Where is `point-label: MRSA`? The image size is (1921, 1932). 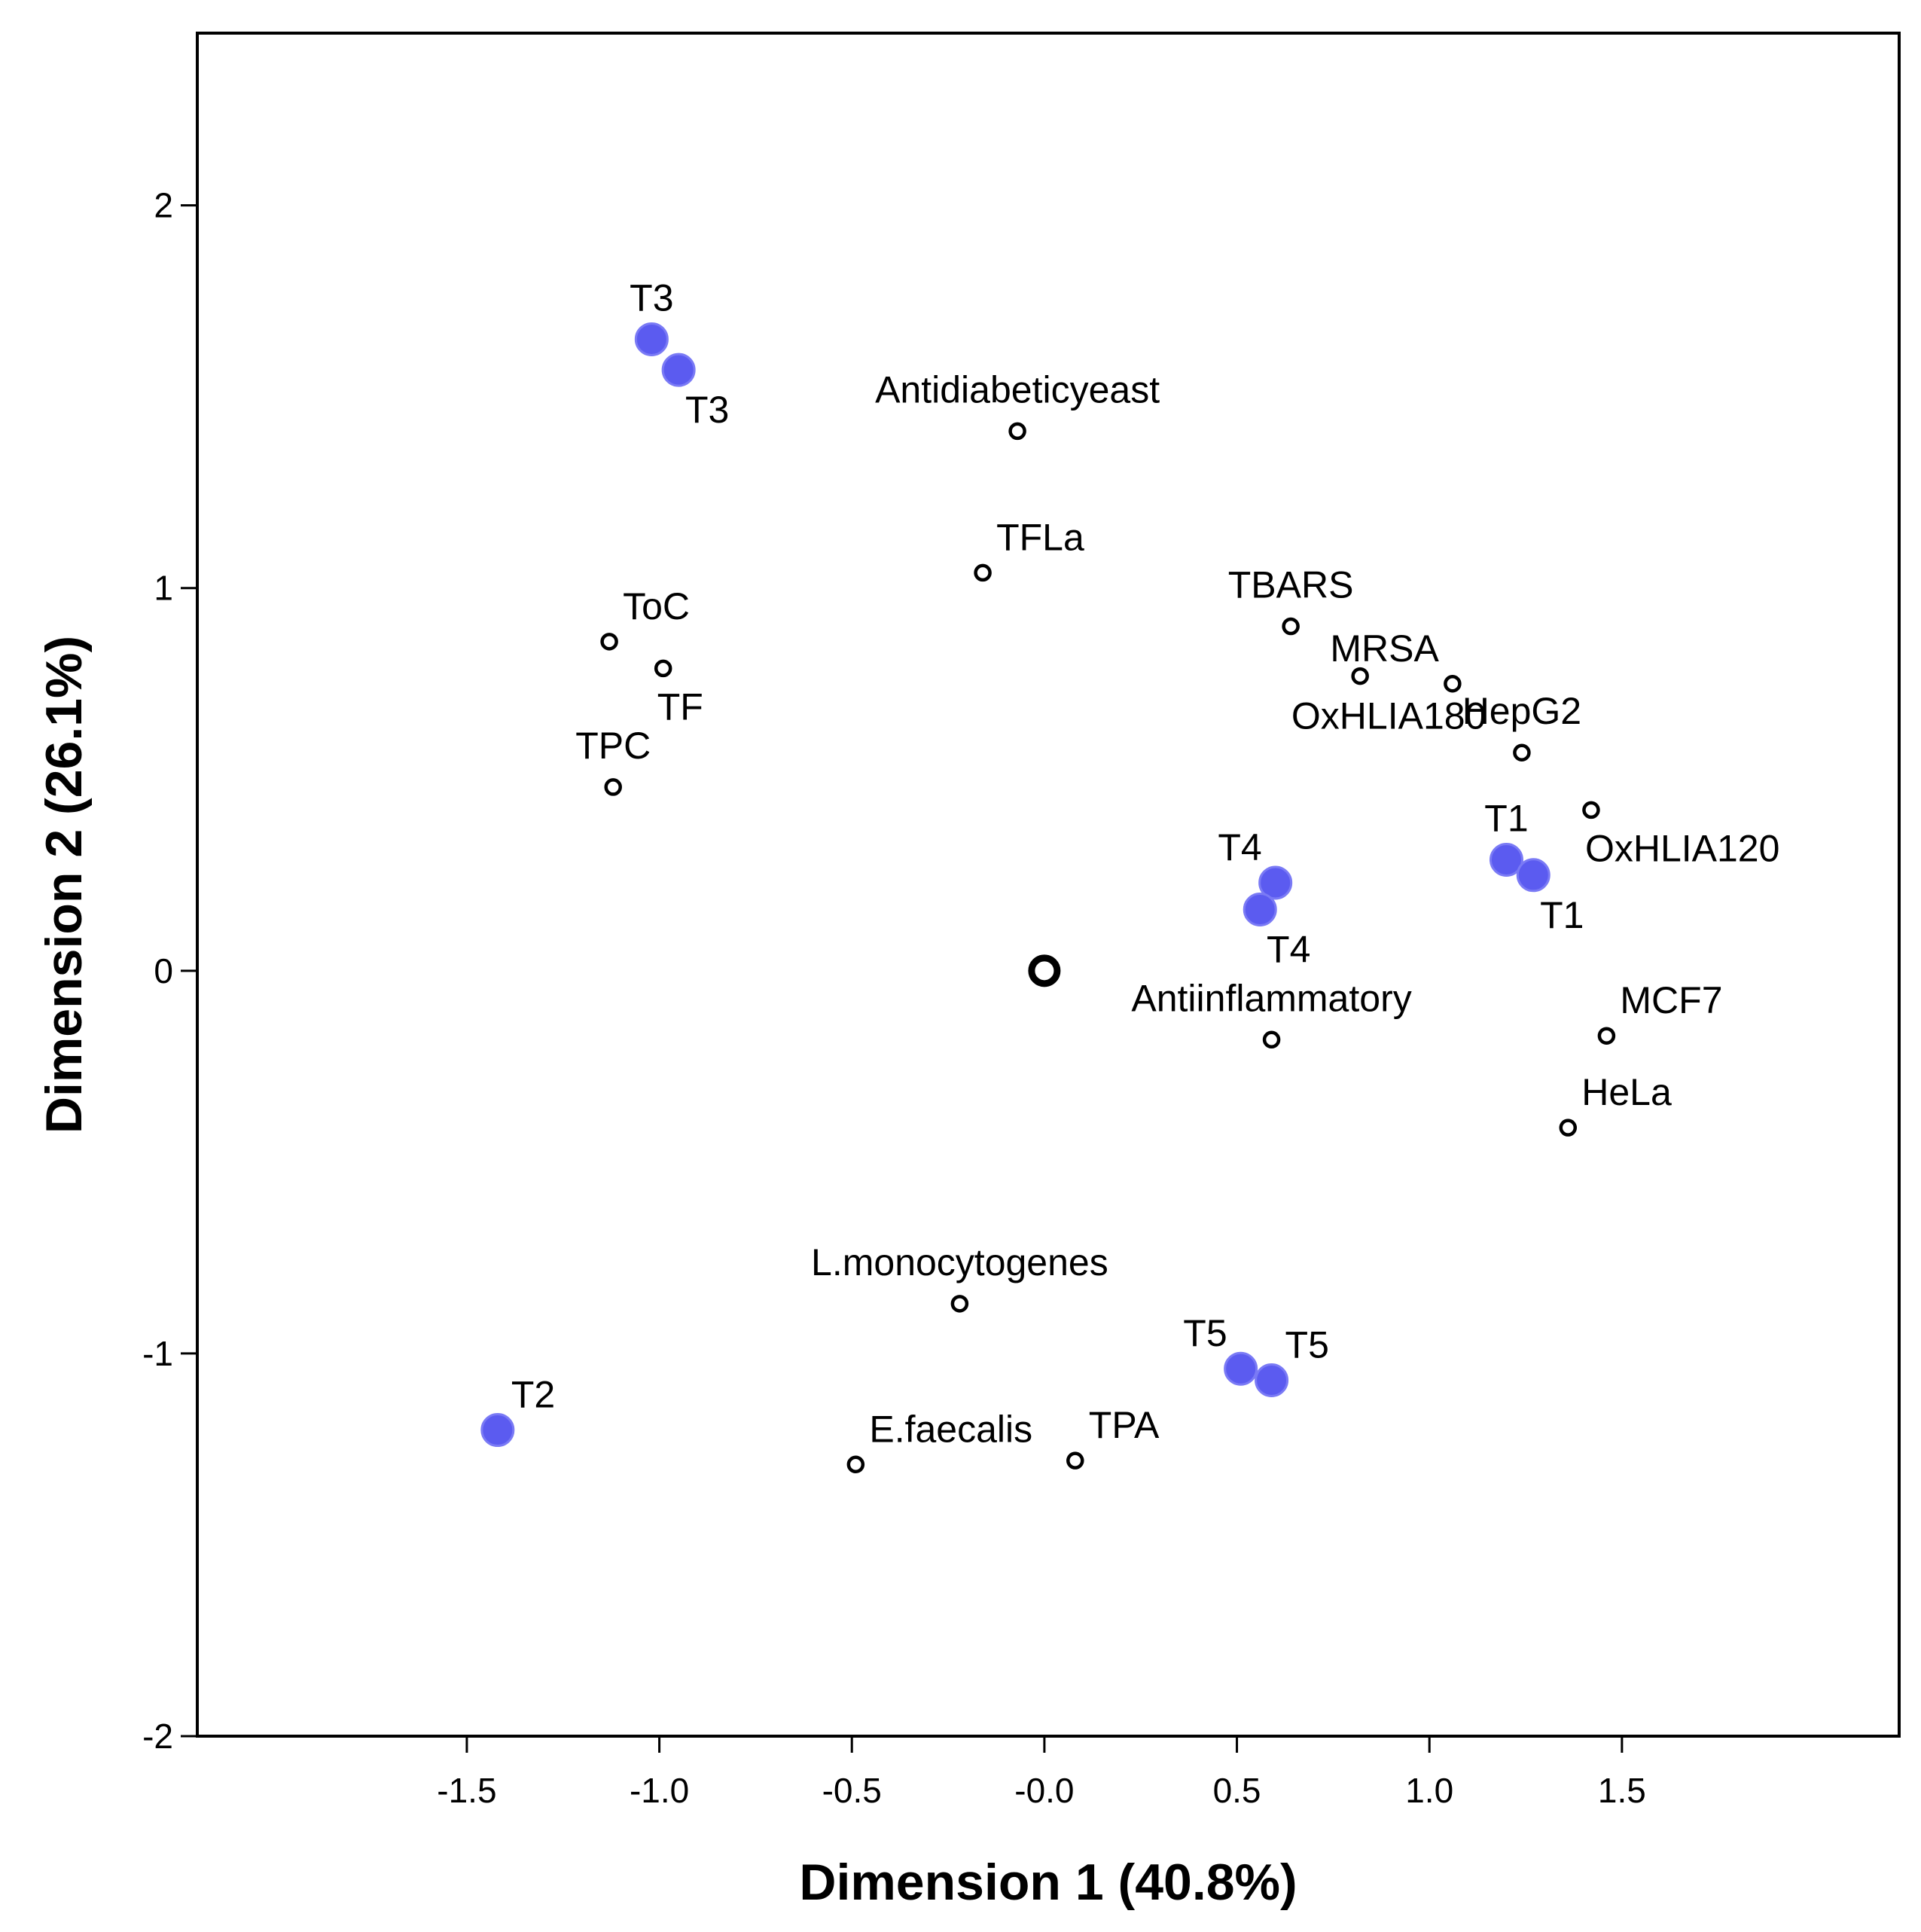 point-label: MRSA is located at coordinates (1384, 649).